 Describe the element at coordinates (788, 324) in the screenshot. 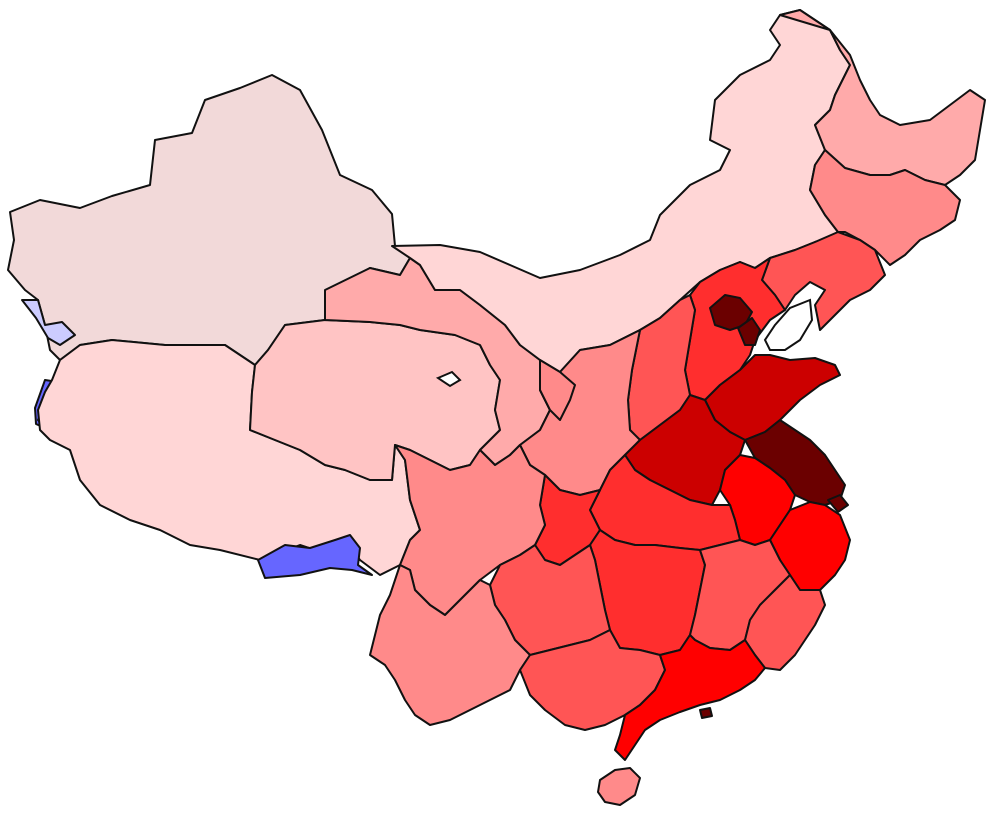

I see `bohai-sea` at that location.